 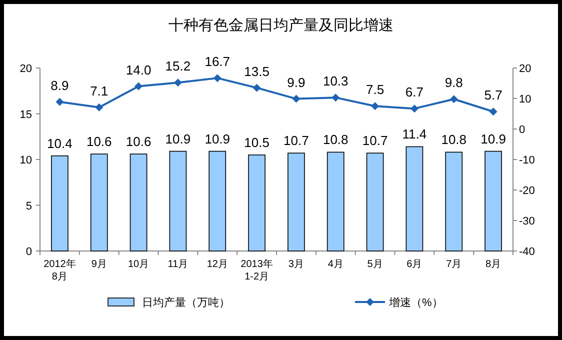 I want to click on data-label: 9.9, so click(x=296, y=82).